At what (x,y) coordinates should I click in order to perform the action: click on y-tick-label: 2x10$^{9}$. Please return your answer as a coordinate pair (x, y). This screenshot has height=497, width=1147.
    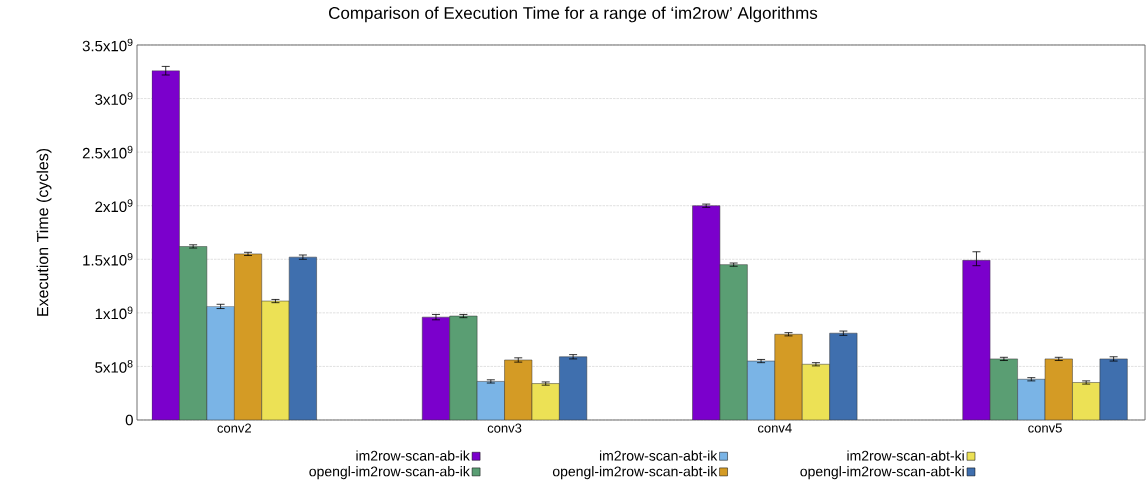
    Looking at the image, I should click on (114, 206).